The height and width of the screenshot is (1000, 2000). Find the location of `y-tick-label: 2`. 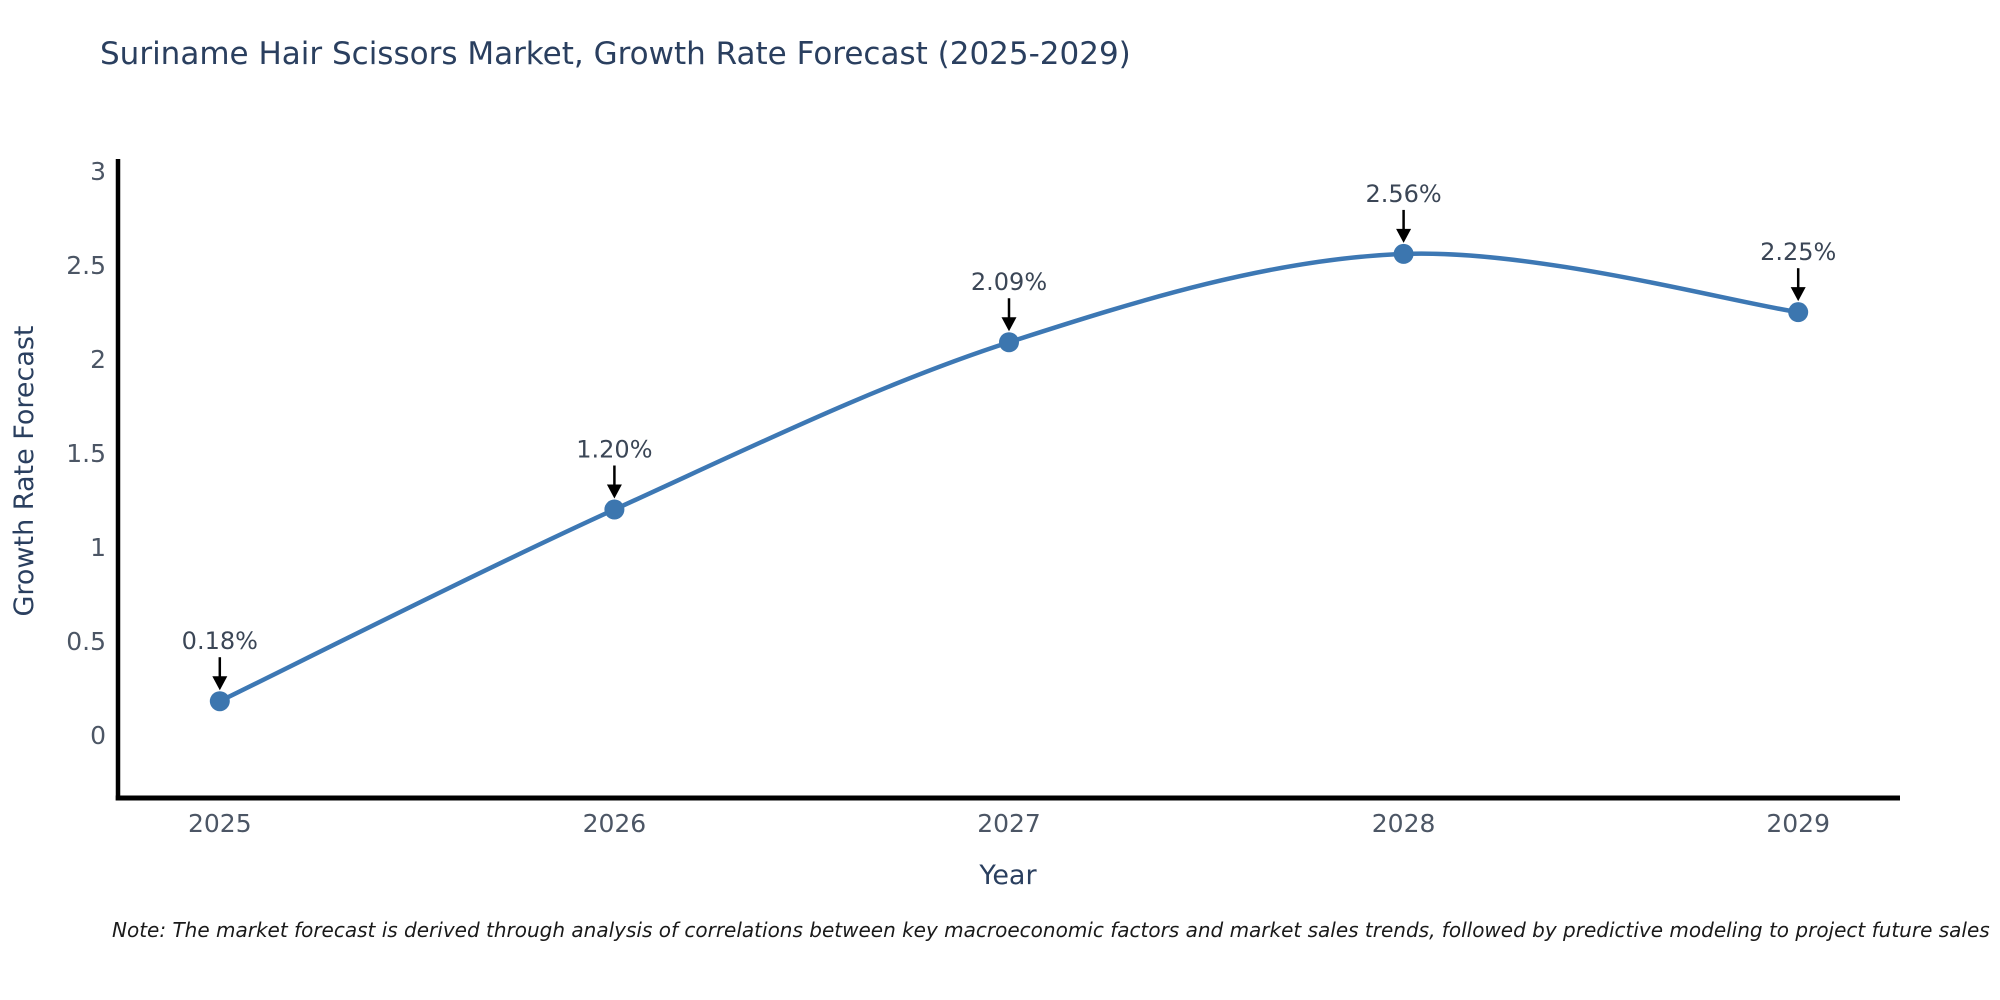

y-tick-label: 2 is located at coordinates (98, 359).